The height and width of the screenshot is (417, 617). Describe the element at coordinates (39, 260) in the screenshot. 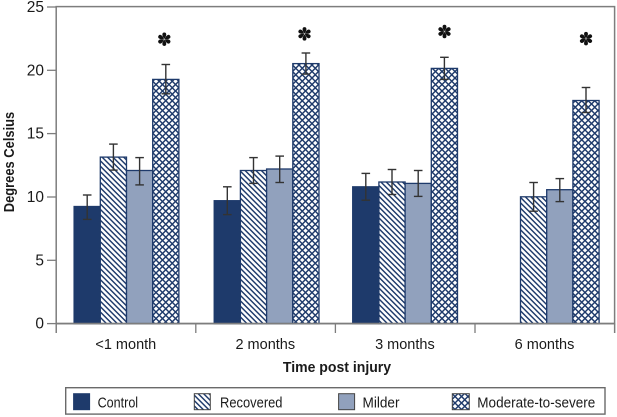

I see `svg-text: 5` at that location.